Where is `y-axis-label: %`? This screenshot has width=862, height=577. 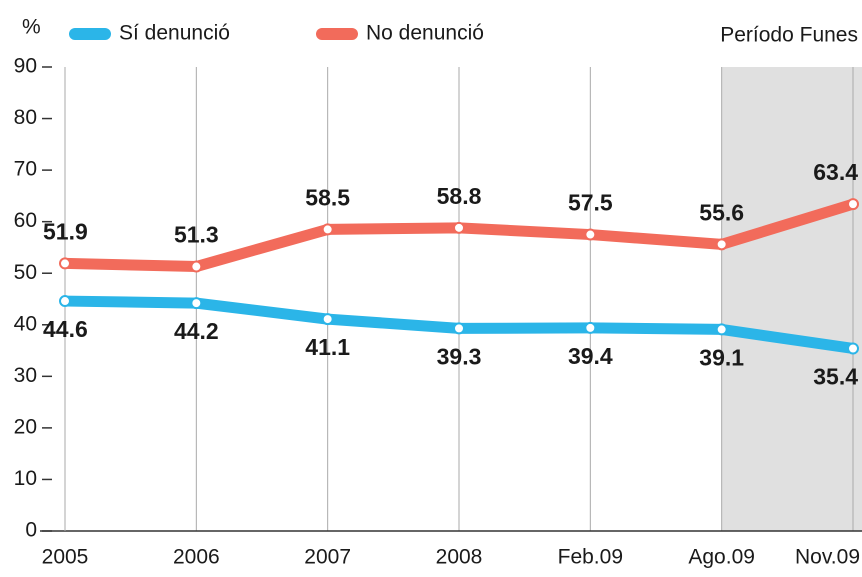 y-axis-label: % is located at coordinates (31, 27).